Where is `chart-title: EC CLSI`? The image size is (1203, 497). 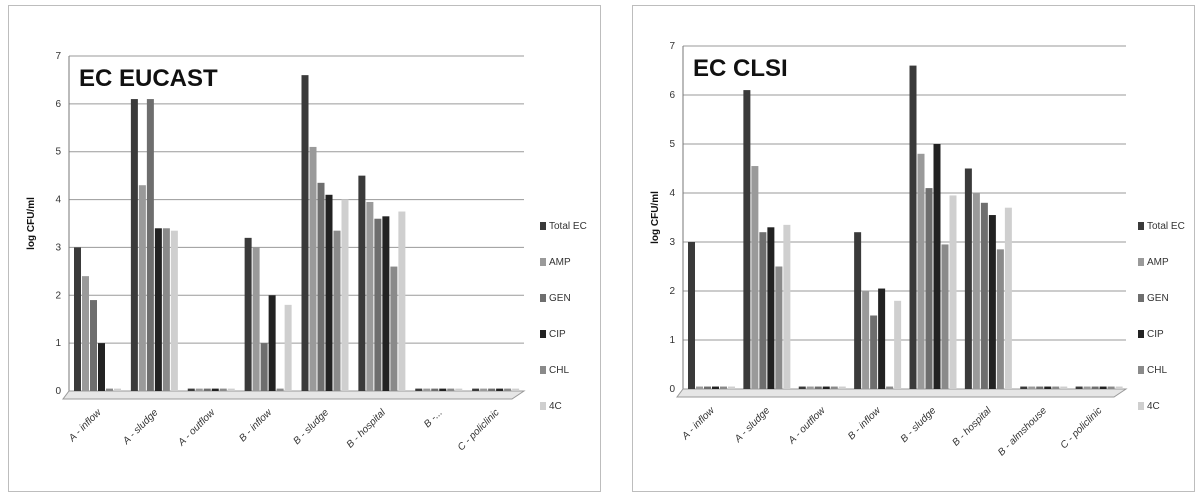 chart-title: EC CLSI is located at coordinates (740, 68).